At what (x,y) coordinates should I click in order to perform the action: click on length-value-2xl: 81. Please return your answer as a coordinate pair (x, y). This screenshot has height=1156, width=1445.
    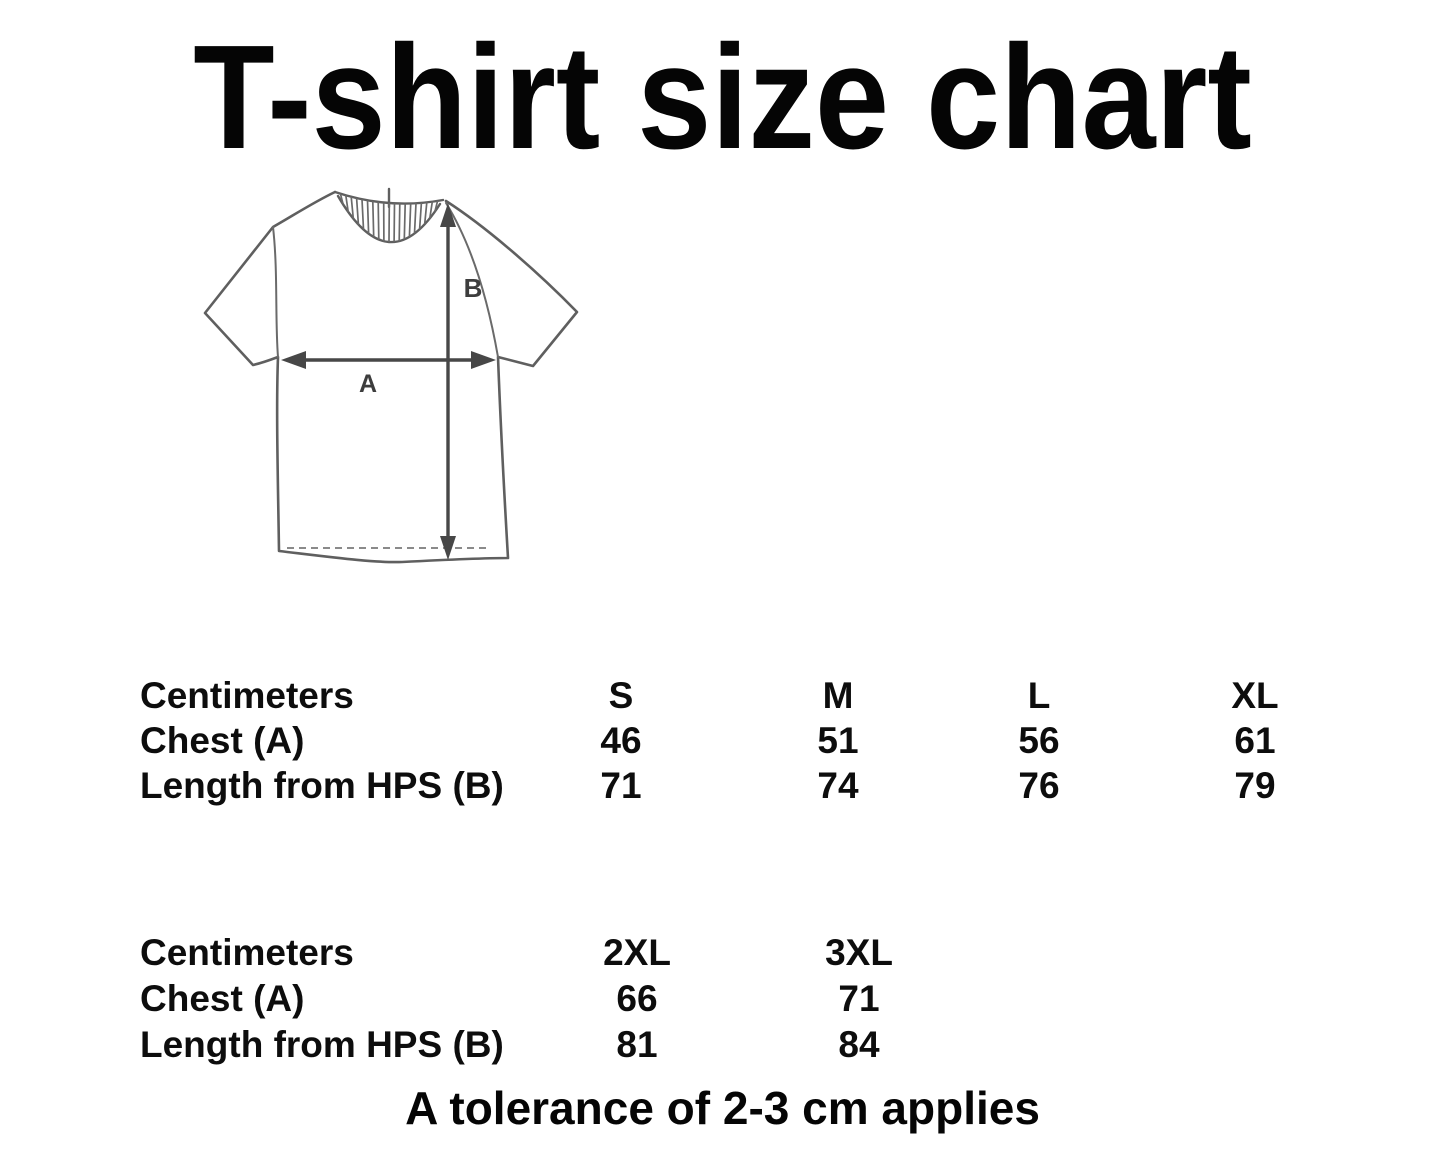
    Looking at the image, I should click on (637, 1044).